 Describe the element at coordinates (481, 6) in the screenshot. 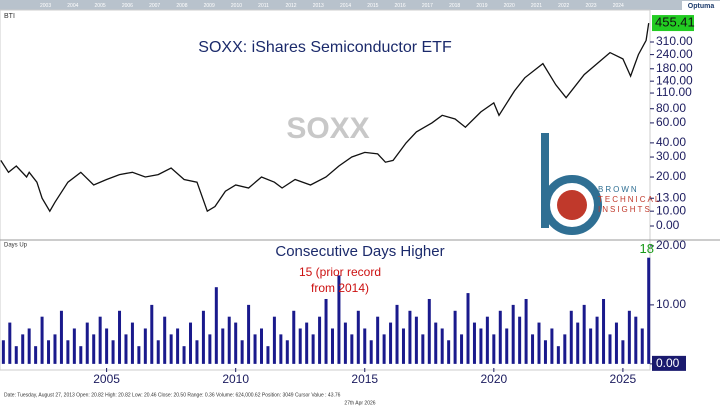

I see `overview-year: 2019` at that location.